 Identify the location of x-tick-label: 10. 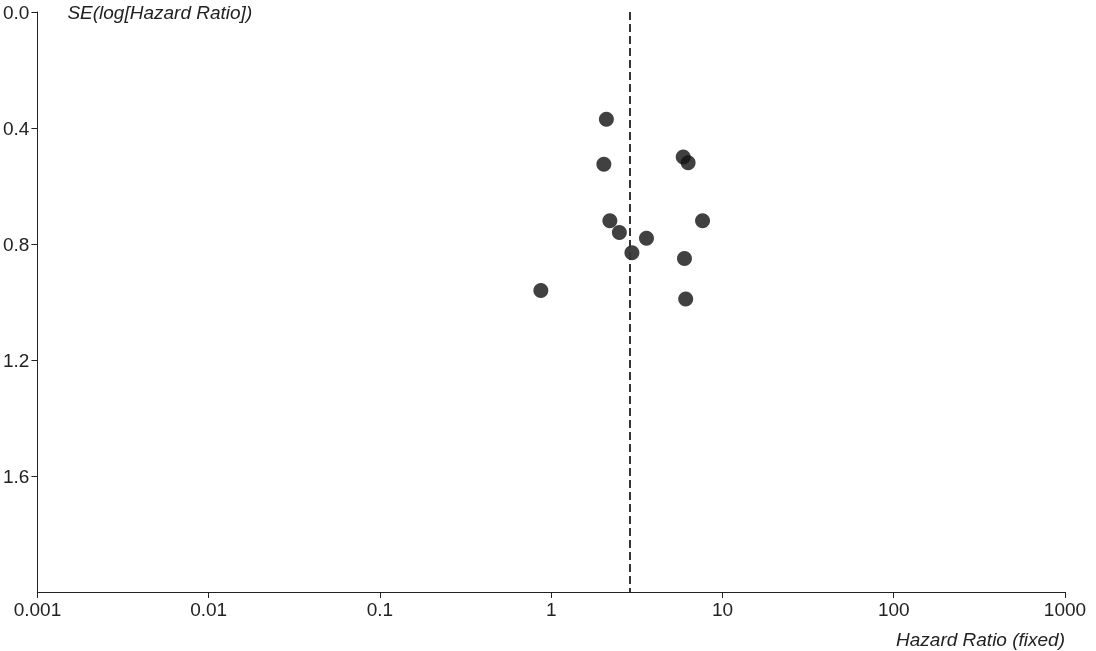
(722, 609).